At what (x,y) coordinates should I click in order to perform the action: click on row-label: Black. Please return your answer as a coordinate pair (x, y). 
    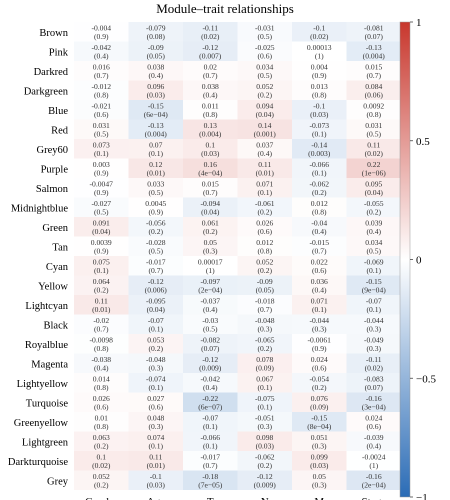
    Looking at the image, I should click on (56, 325).